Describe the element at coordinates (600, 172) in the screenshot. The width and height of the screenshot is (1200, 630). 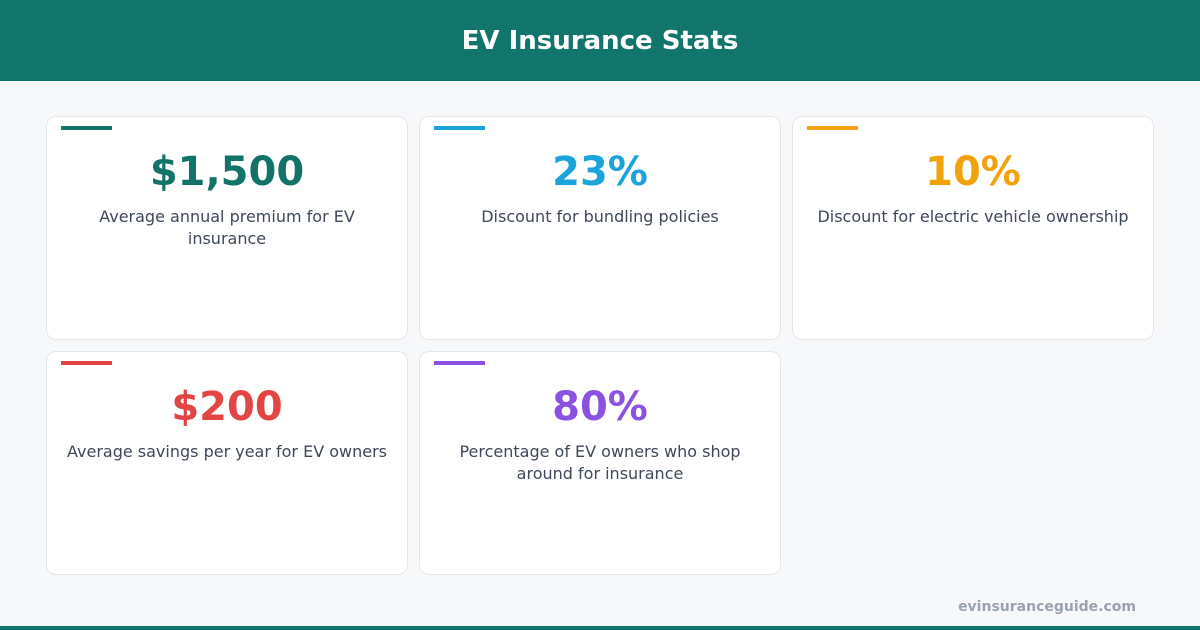
I see `stat-value: 23%` at that location.